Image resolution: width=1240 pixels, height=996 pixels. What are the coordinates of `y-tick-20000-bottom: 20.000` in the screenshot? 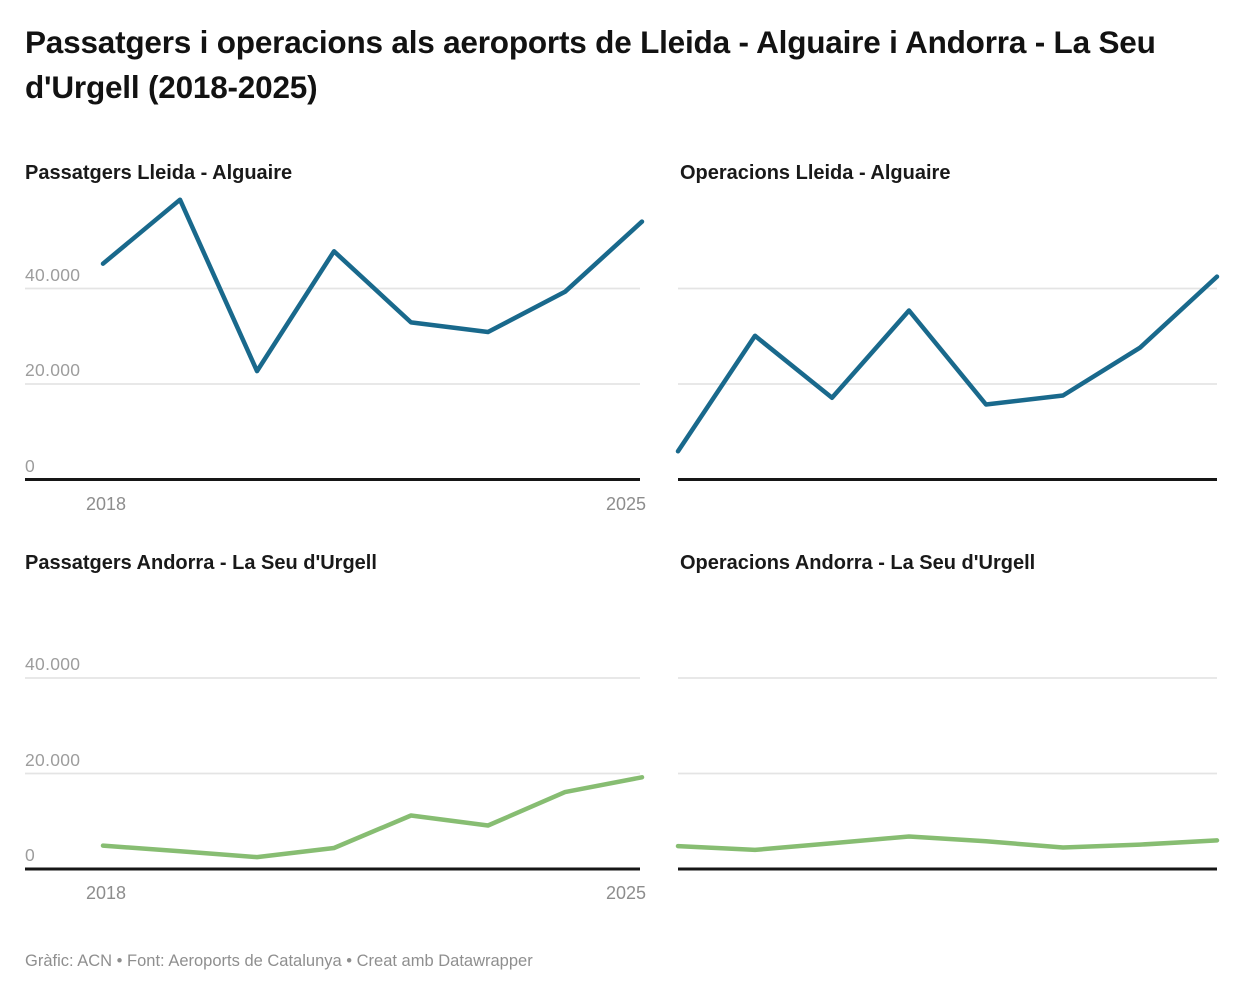 It's located at (53, 760).